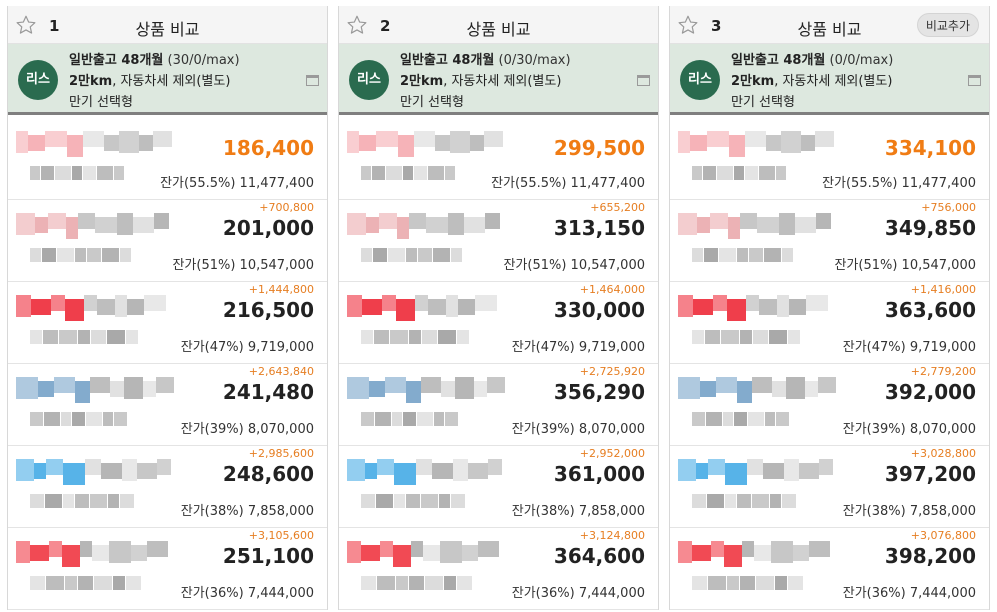 This screenshot has width=997, height=612. What do you see at coordinates (427, 225) in the screenshot?
I see `redacted-lender-logo` at bounding box center [427, 225].